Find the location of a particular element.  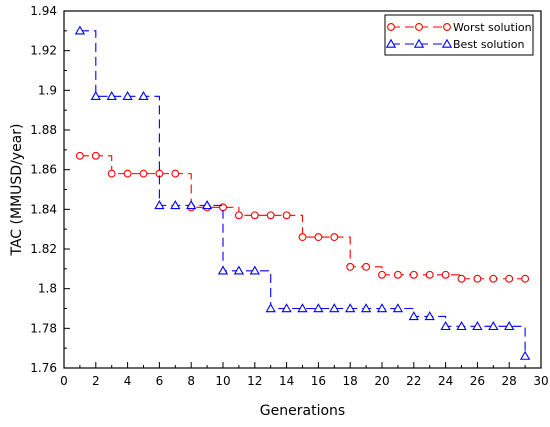

x-tick-label: 20 is located at coordinates (381, 381).